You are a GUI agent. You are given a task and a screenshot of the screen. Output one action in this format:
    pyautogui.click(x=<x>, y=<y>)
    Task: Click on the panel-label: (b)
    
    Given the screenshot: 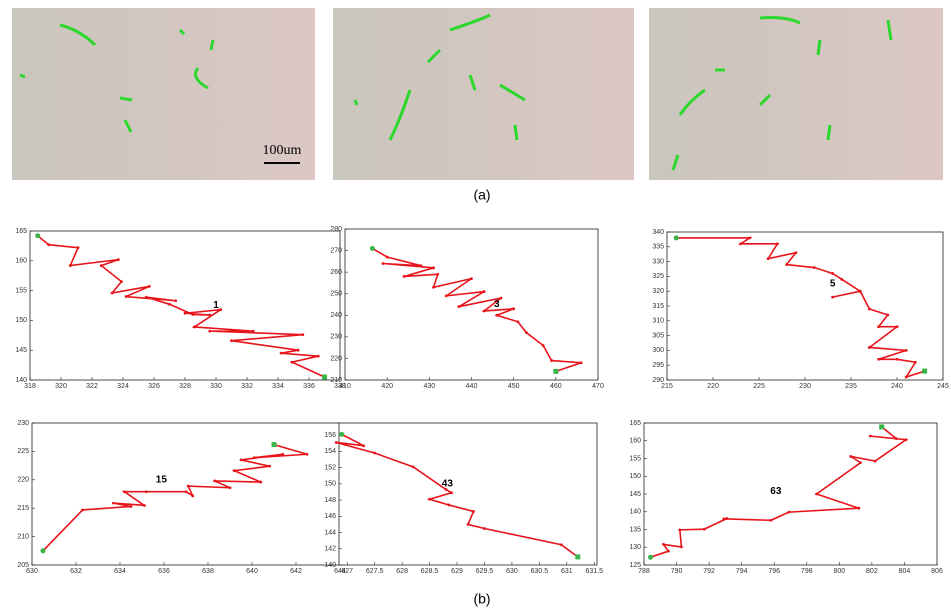 What is the action you would take?
    pyautogui.click(x=481, y=599)
    